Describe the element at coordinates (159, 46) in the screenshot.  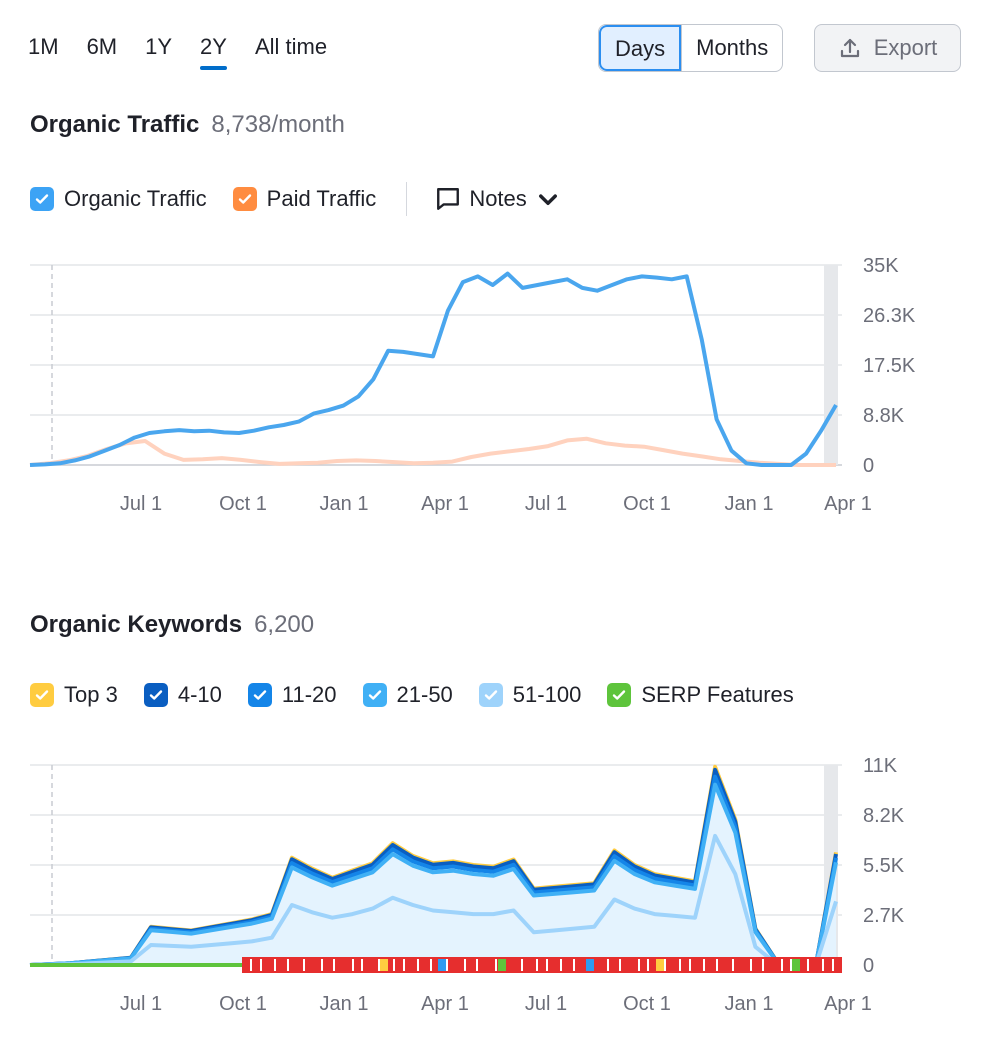
I see `range-tab: 1Y` at that location.